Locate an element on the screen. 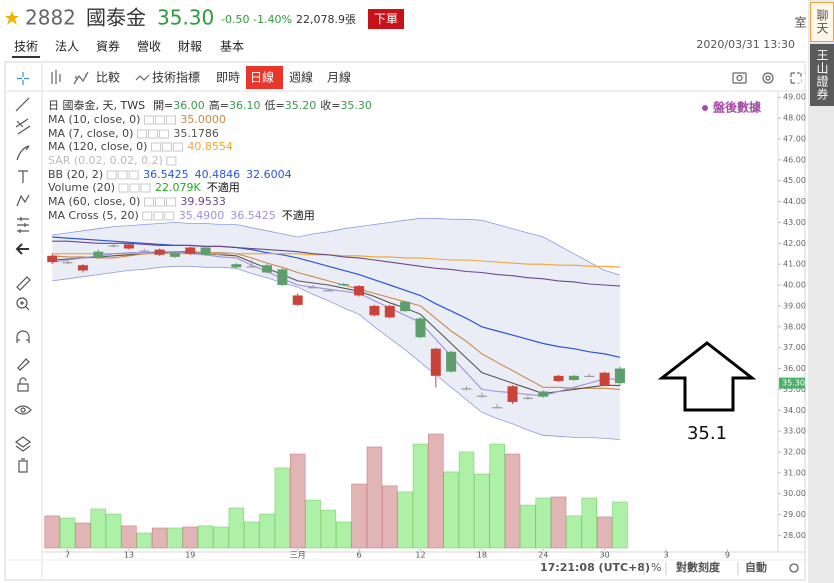  settings-icon is located at coordinates (768, 78).